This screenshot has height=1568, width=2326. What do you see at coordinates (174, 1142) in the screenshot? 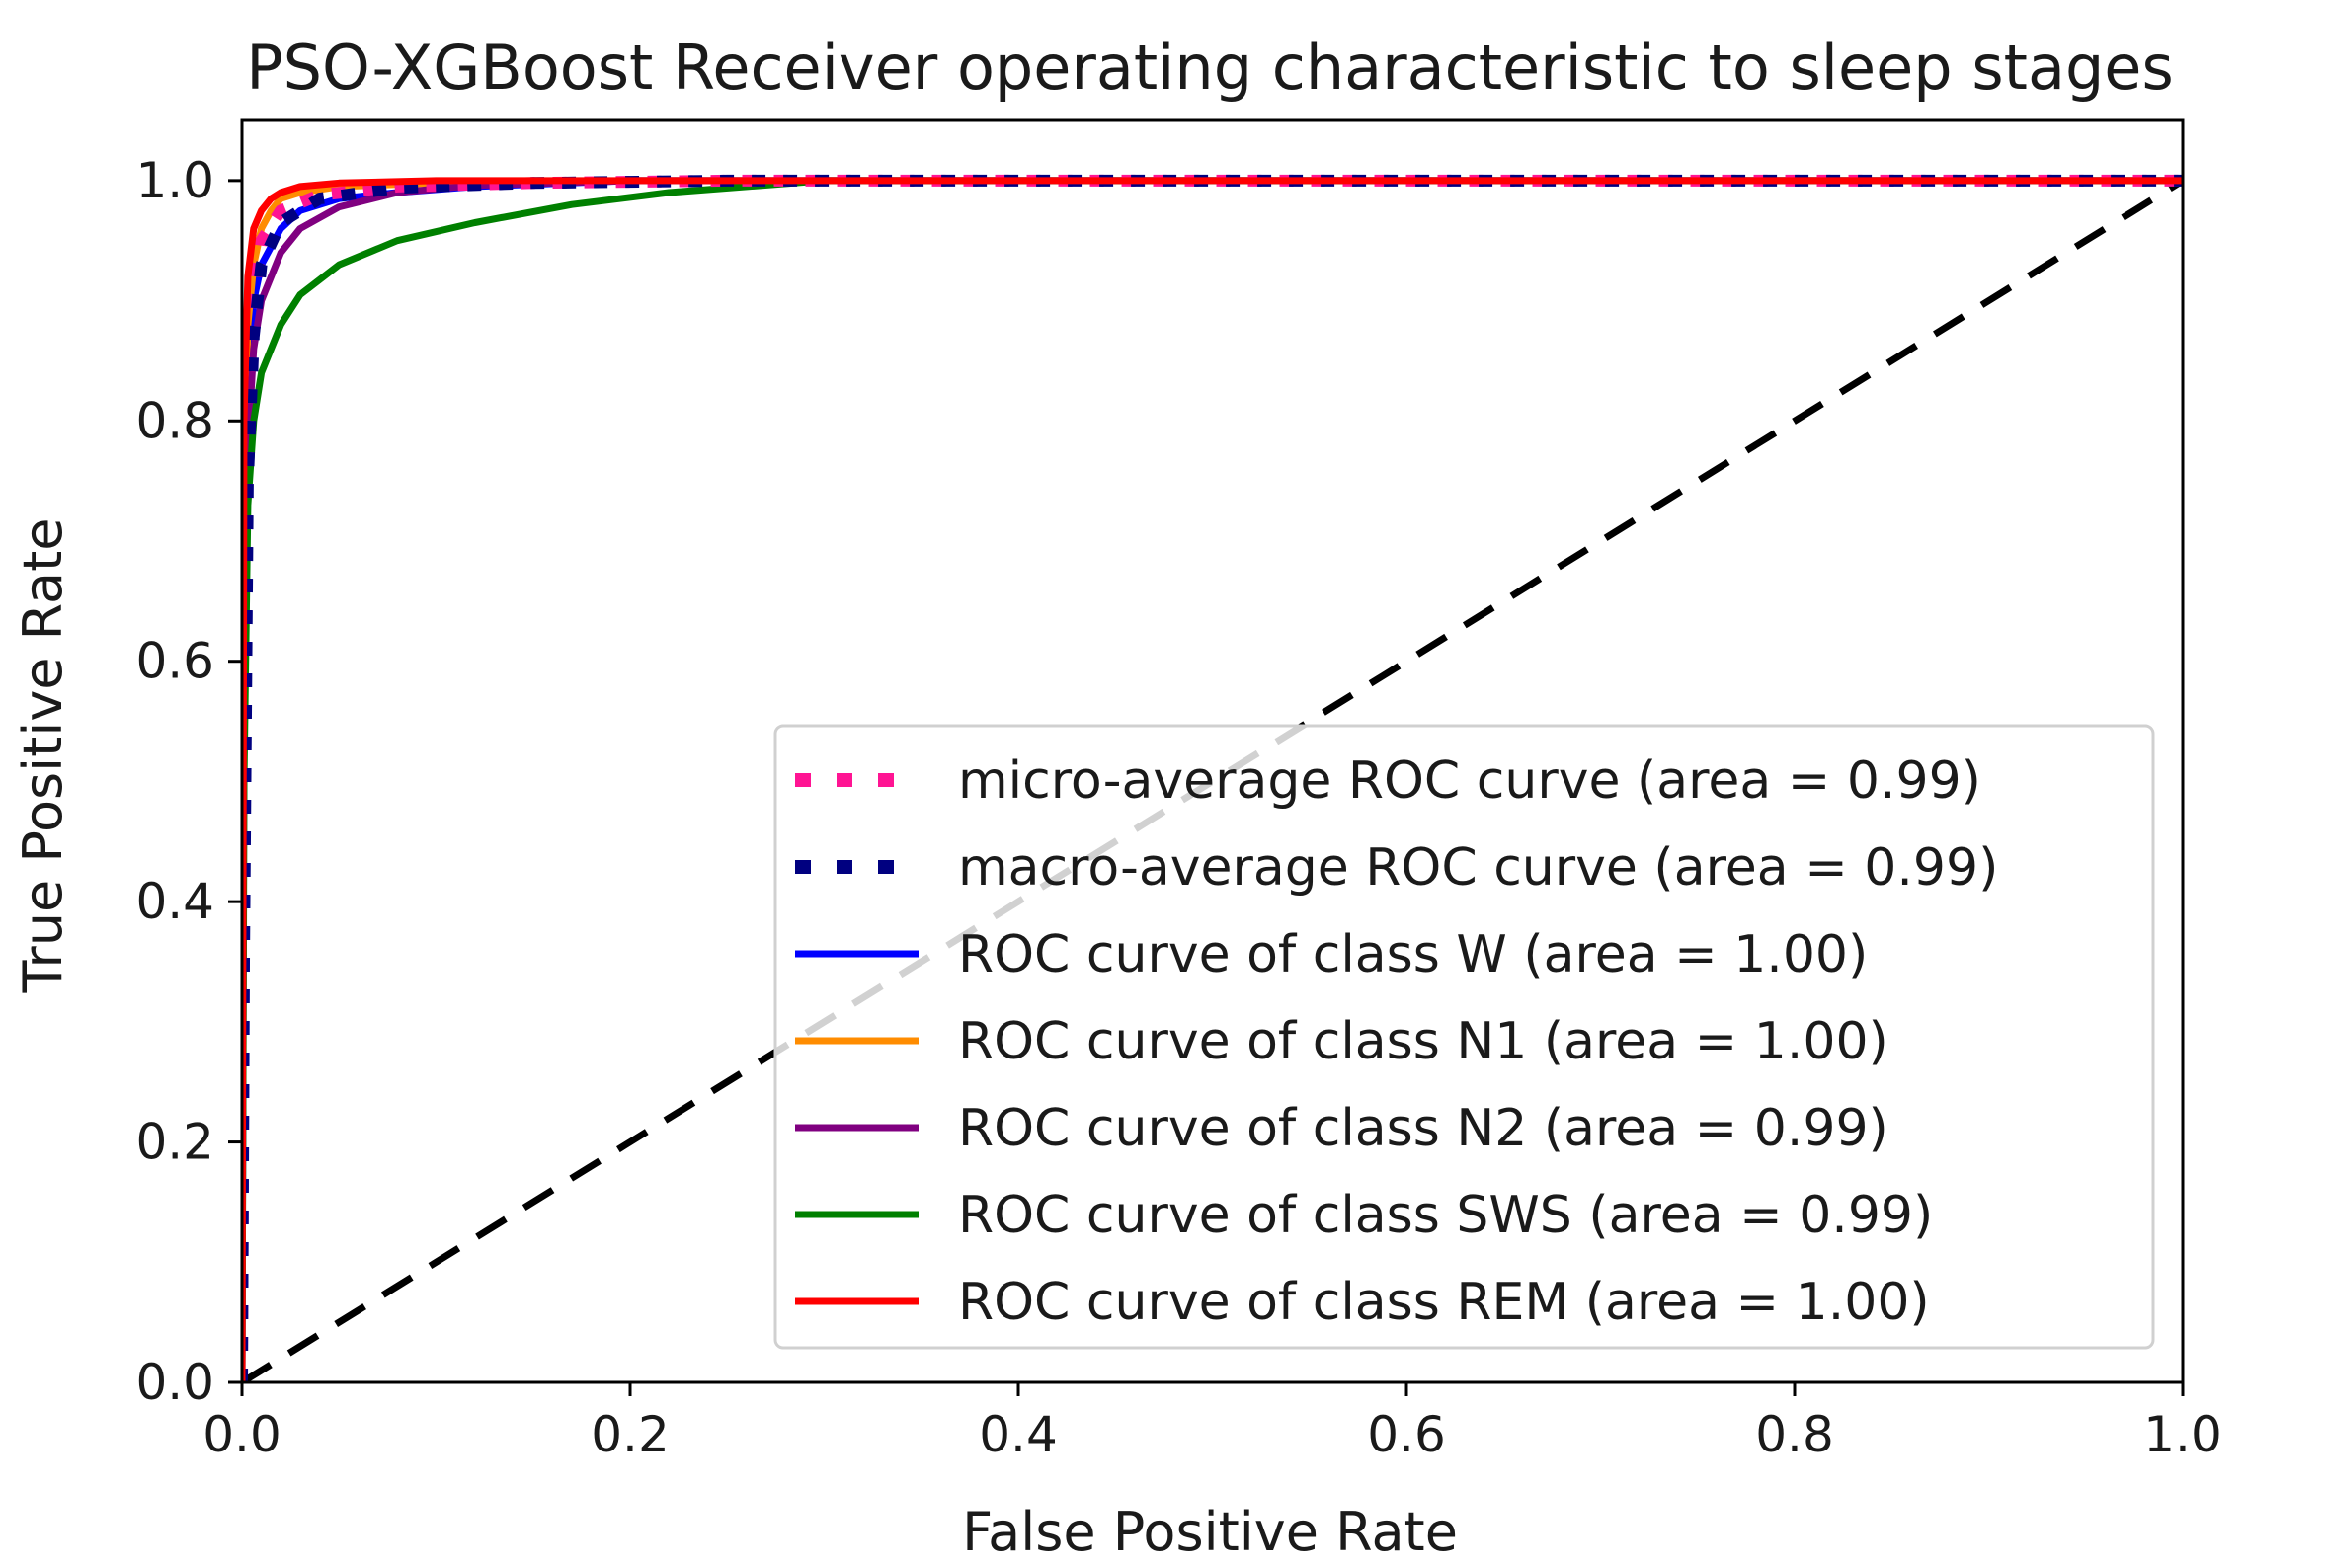
I see `y-tick-label: 0.2` at bounding box center [174, 1142].